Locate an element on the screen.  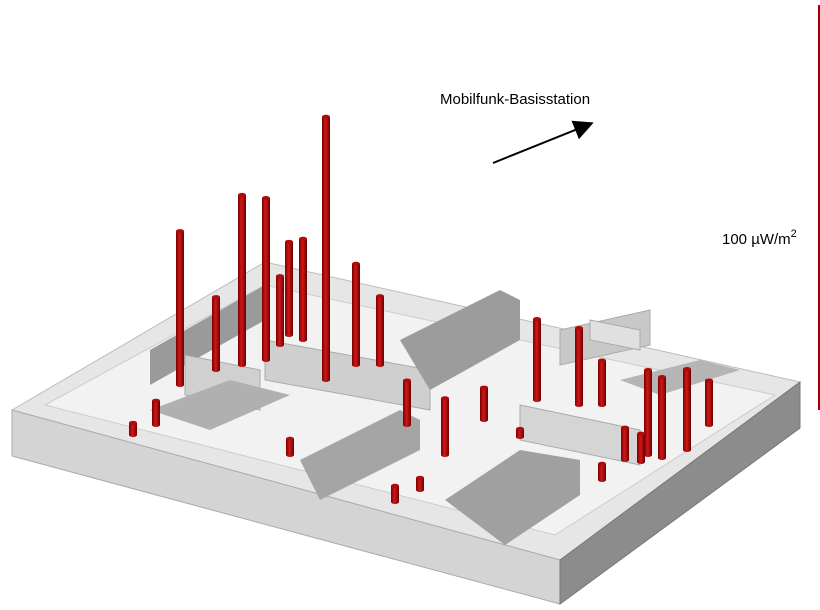
scale-label: 100 µW/m2 is located at coordinates (759, 238).